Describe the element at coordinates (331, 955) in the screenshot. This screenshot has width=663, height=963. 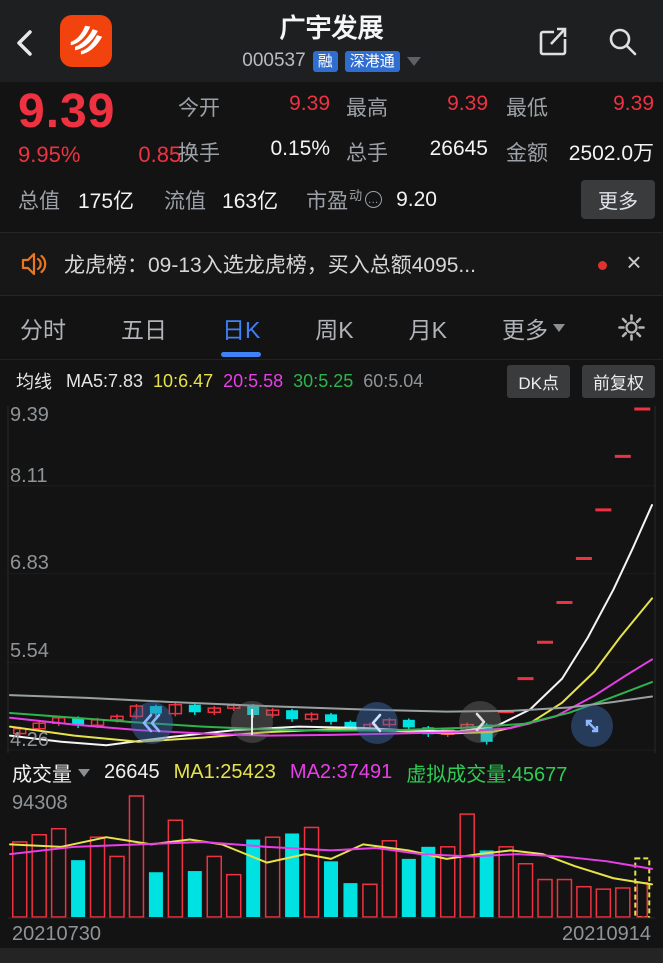
I see `bottom-strip` at that location.